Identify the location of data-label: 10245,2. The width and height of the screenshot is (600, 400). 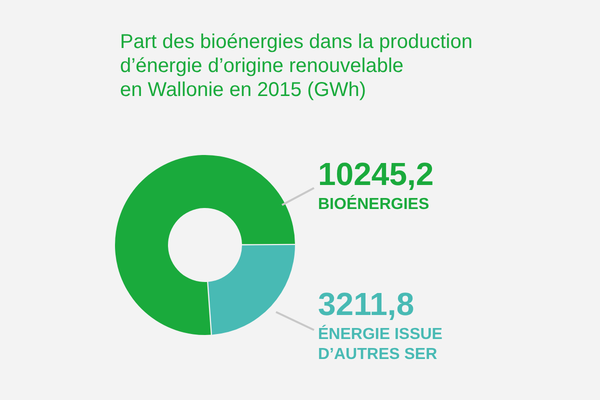
(376, 174).